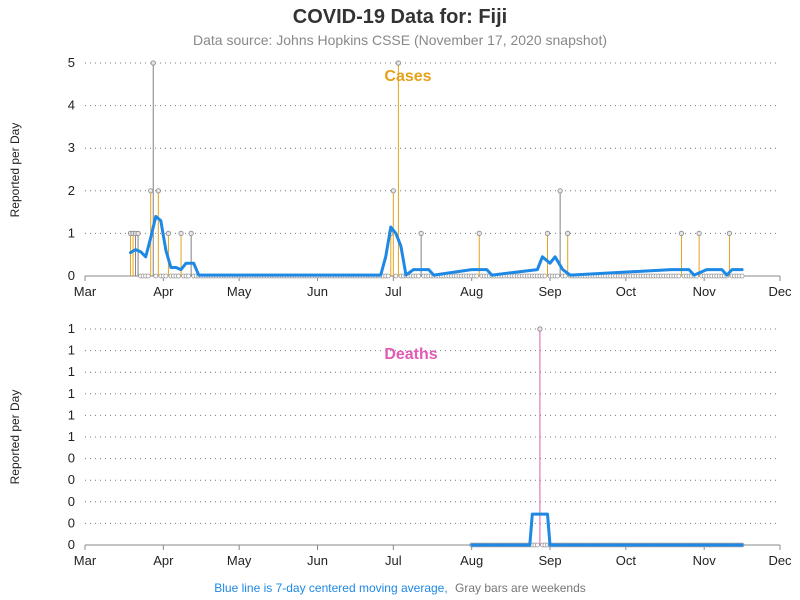 This screenshot has width=800, height=600. Describe the element at coordinates (71, 105) in the screenshot. I see `y-tick-label: 4` at that location.